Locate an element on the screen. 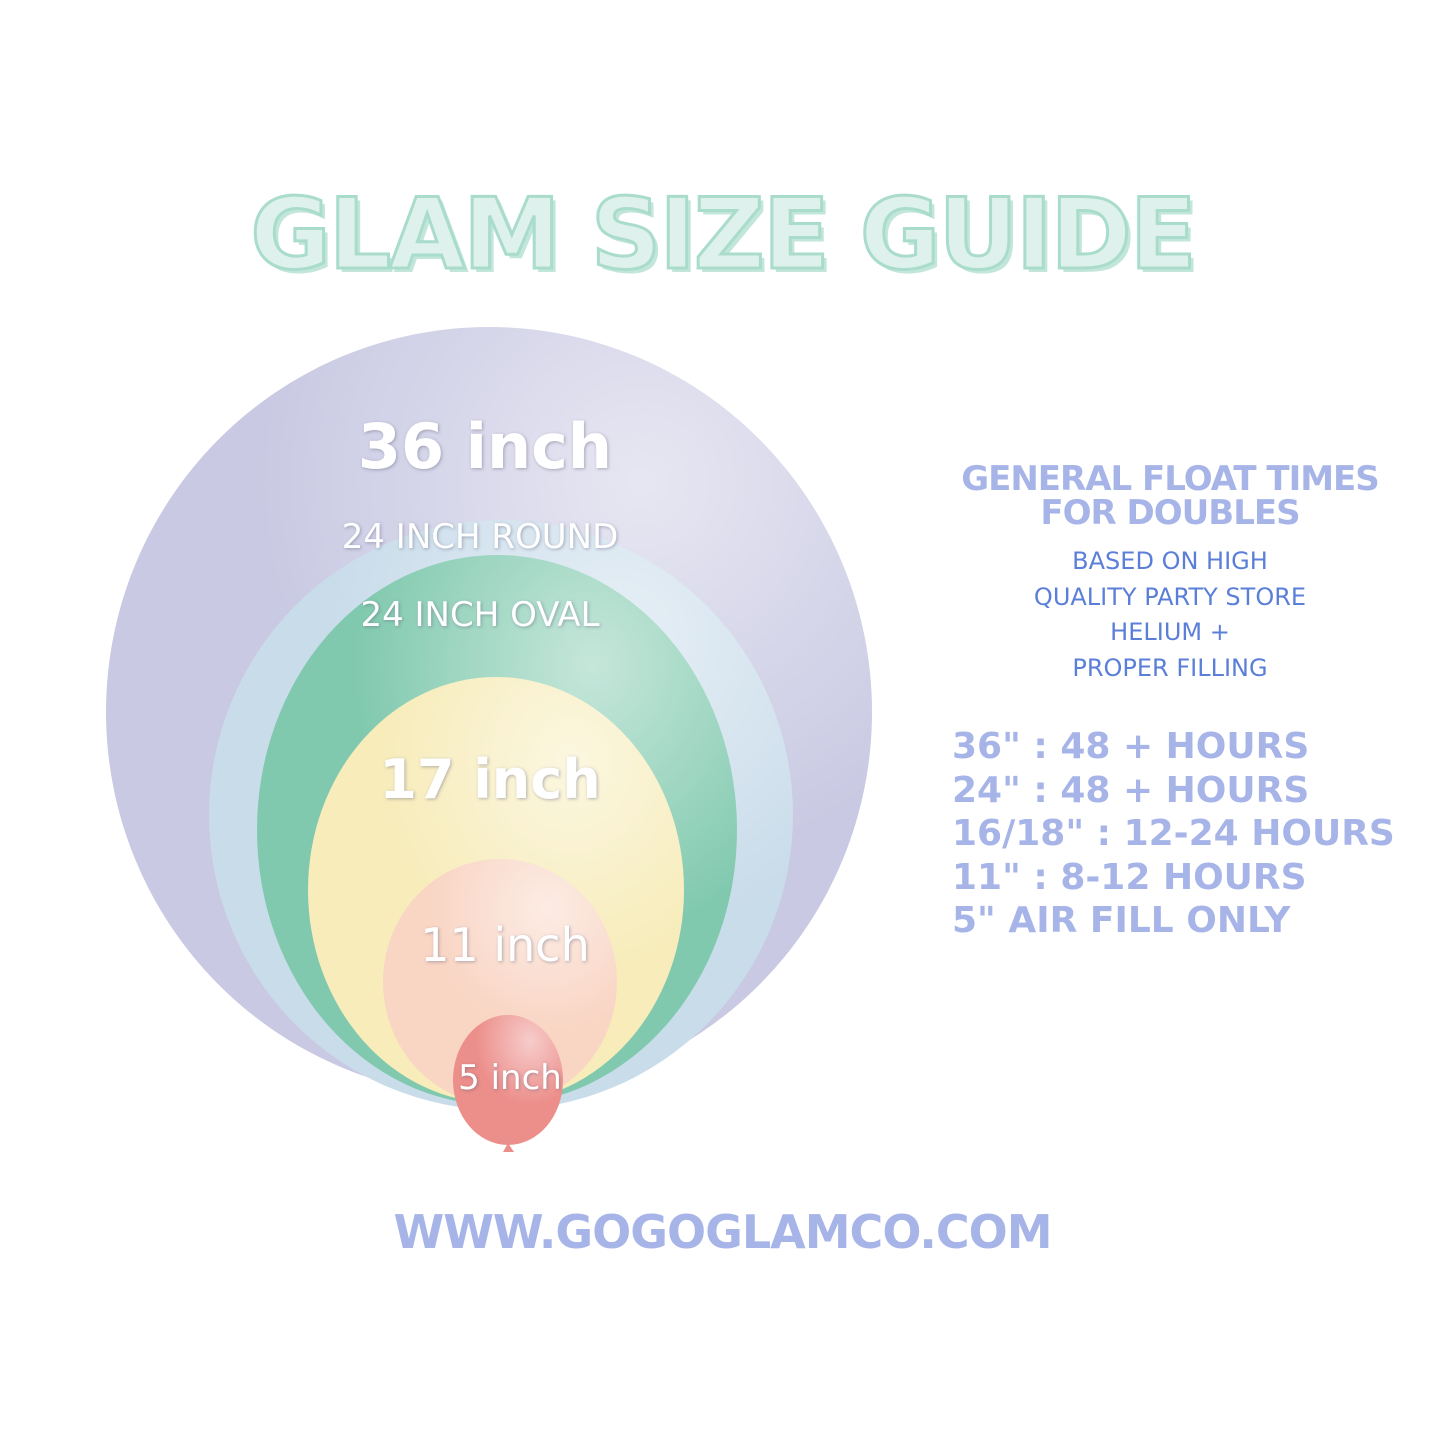  balloon-label-24-oval: 24 INCH OVAL is located at coordinates (480, 615).